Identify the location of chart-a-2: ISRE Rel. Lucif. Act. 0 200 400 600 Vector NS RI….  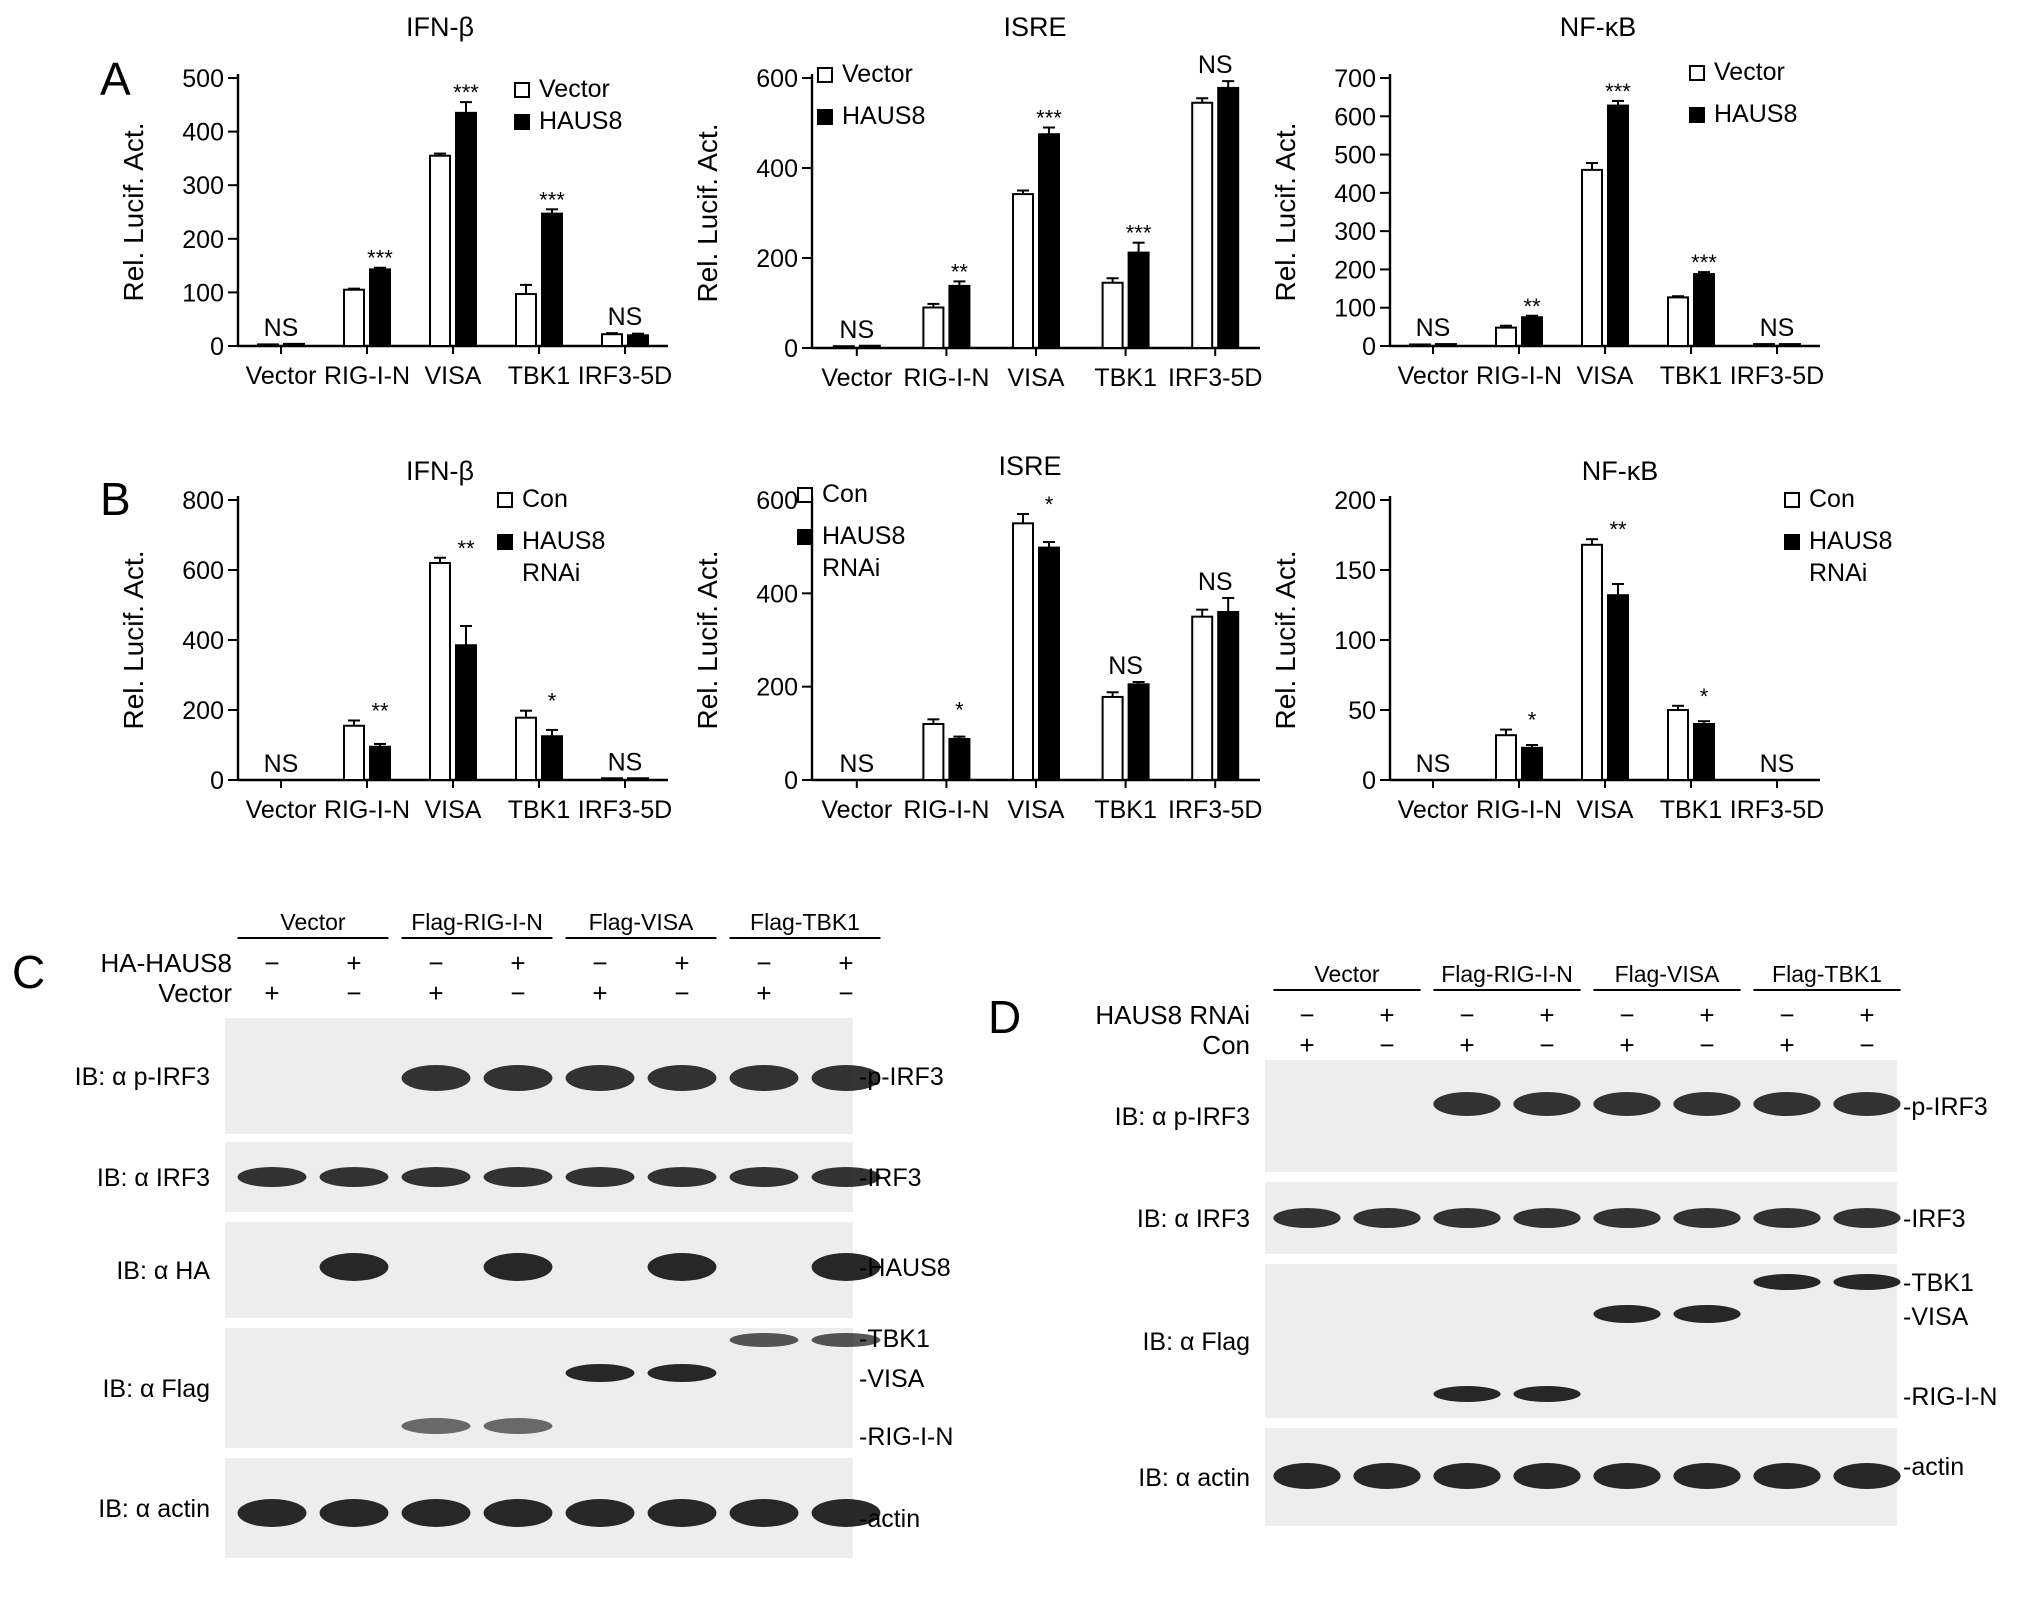
(977, 202).